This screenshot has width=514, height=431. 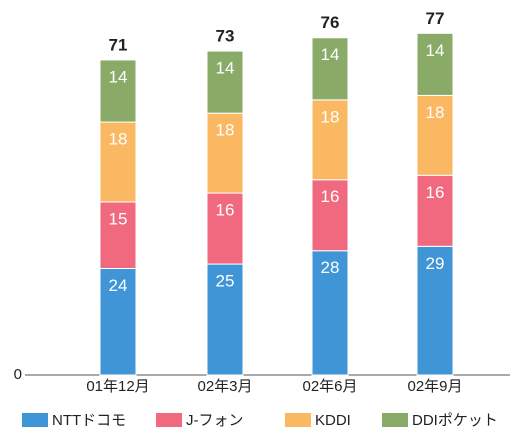 What do you see at coordinates (118, 44) in the screenshot?
I see `total-label: 71` at bounding box center [118, 44].